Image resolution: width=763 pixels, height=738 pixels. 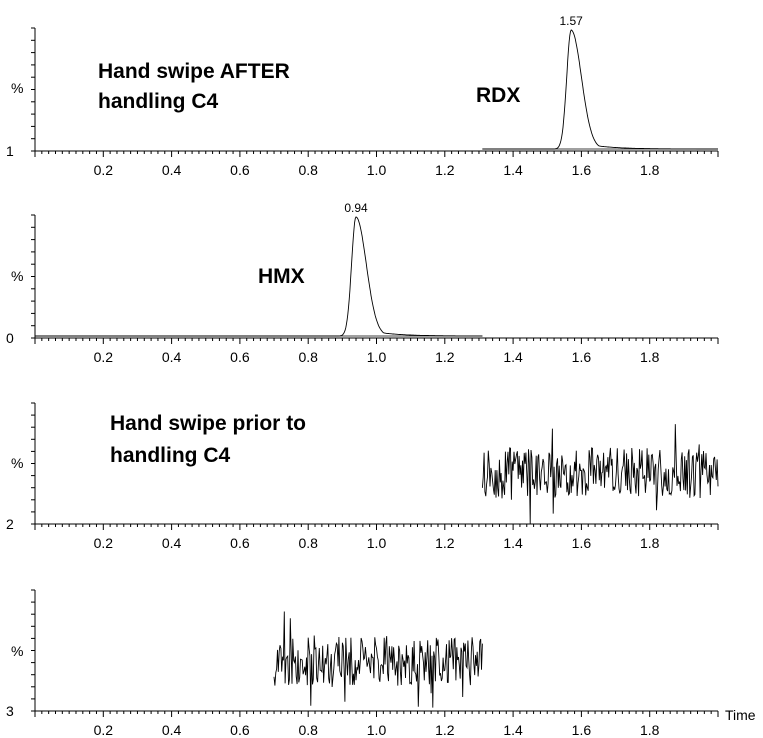 What do you see at coordinates (740, 715) in the screenshot?
I see `x-axis-label: Time` at bounding box center [740, 715].